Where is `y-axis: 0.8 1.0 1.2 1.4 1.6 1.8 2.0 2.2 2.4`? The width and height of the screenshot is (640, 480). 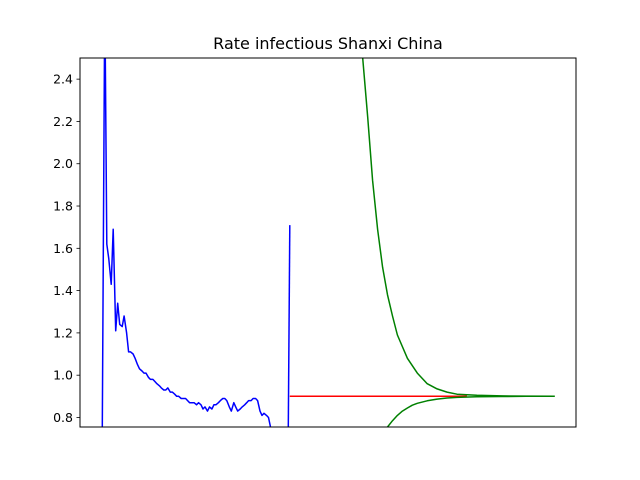 y-axis: 0.8 1.0 1.2 1.4 1.6 1.8 2.0 2.2 2.4 is located at coordinates (66, 248).